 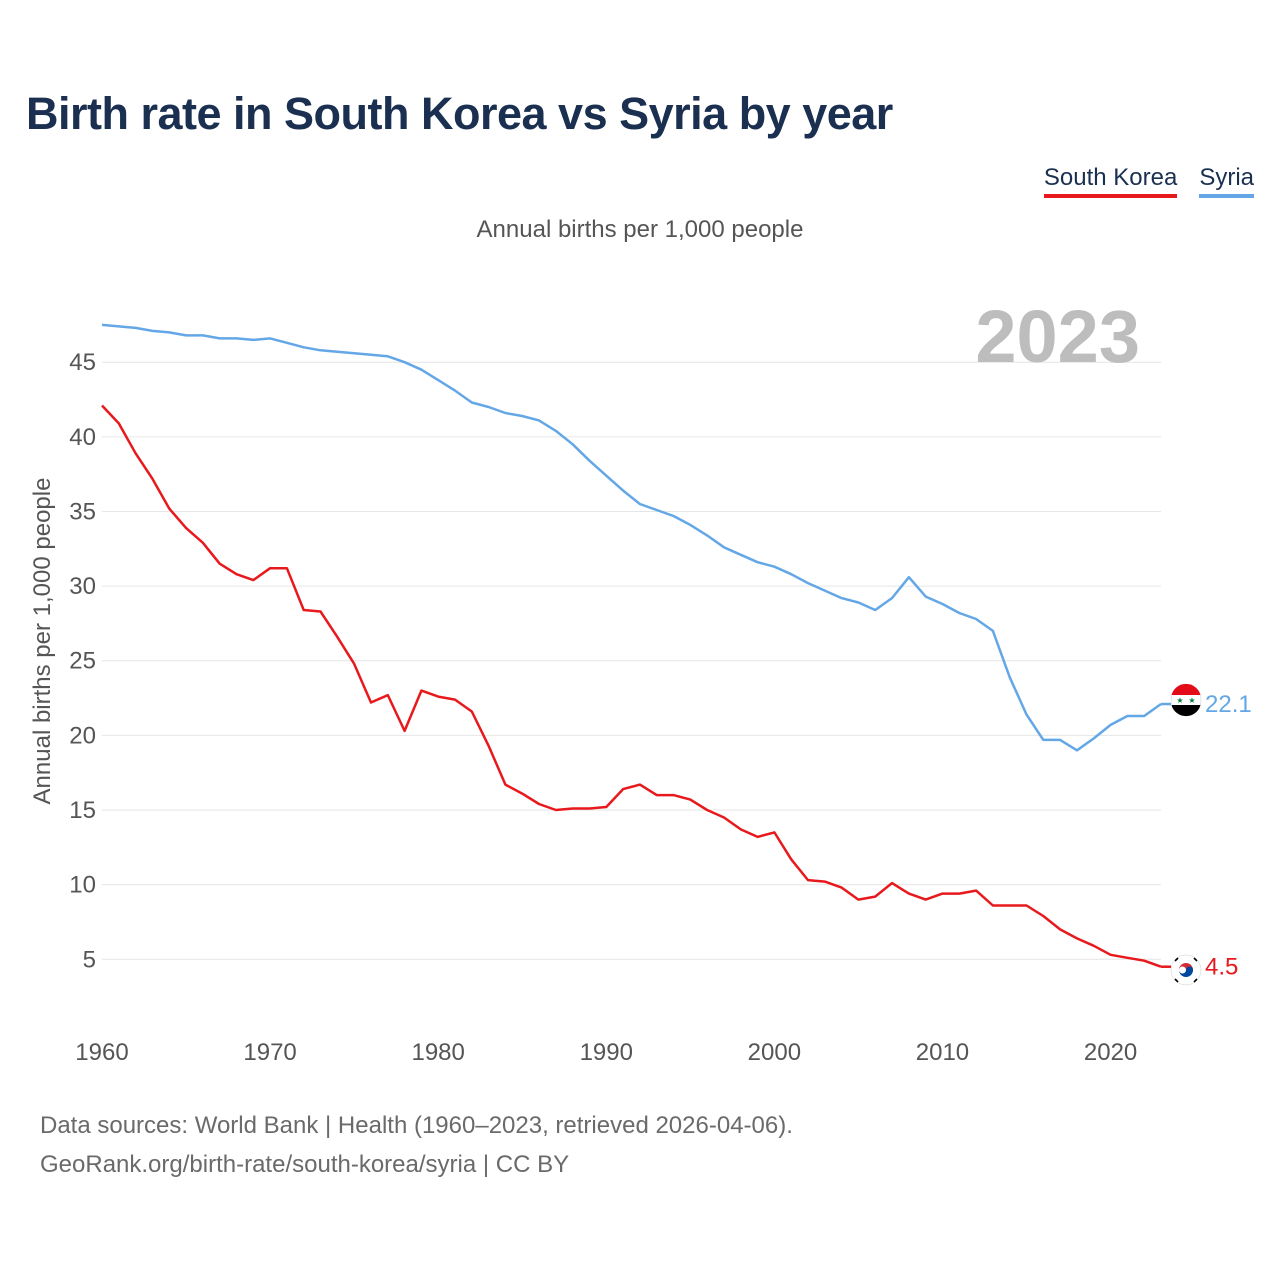 What do you see at coordinates (269, 1052) in the screenshot?
I see `x-tick-label: 1970` at bounding box center [269, 1052].